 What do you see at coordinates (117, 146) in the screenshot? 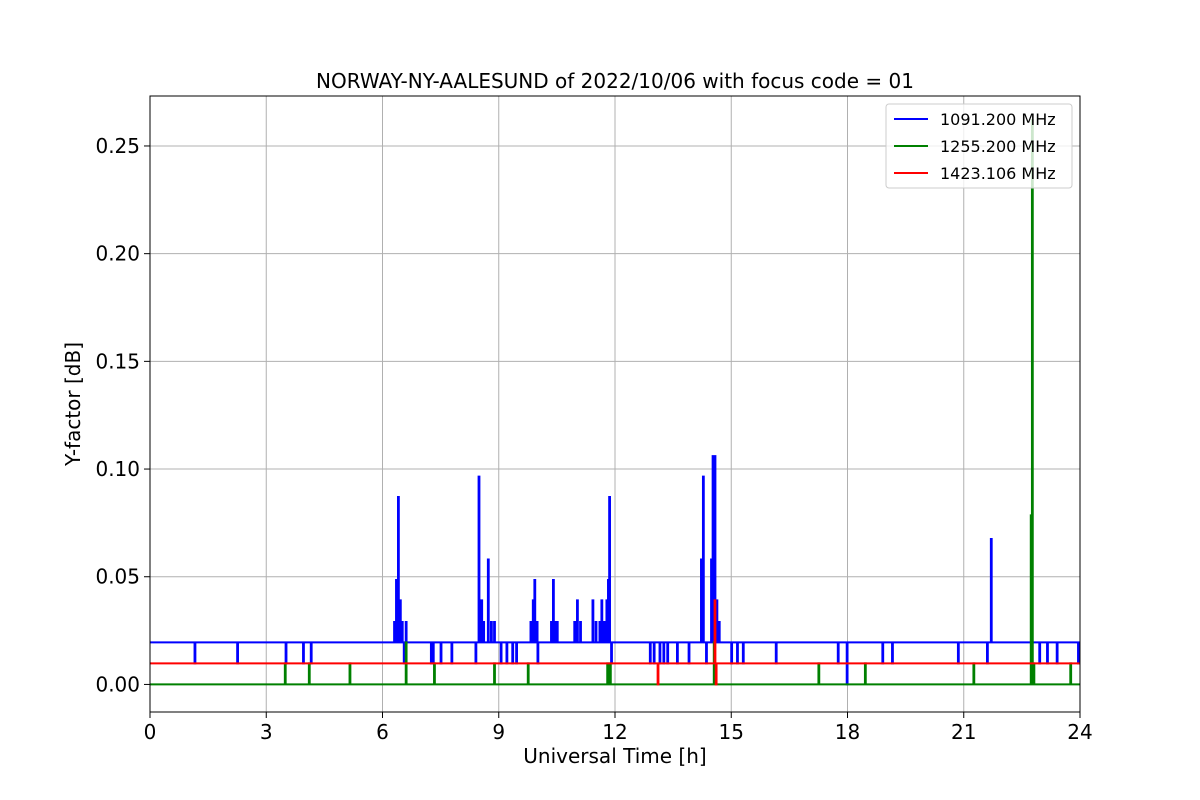
I see `y-tick-label: 0.25` at bounding box center [117, 146].